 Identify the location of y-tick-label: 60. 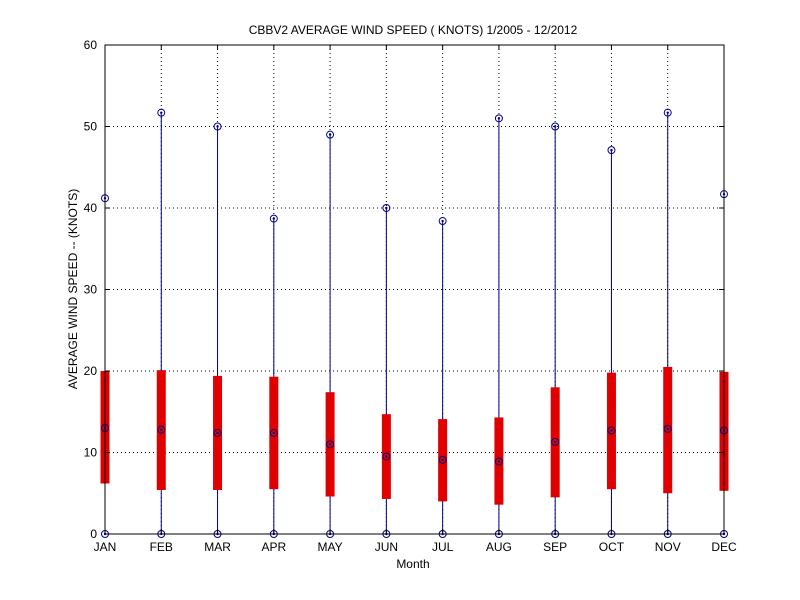
(91, 45).